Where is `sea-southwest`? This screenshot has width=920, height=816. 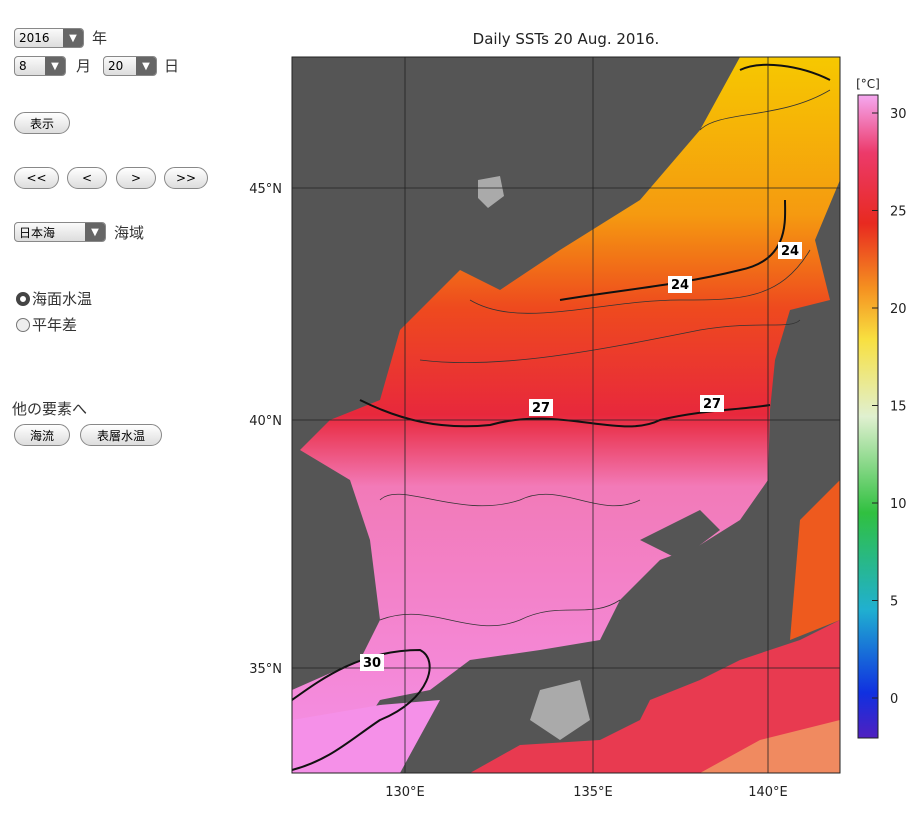 sea-southwest is located at coordinates (366, 736).